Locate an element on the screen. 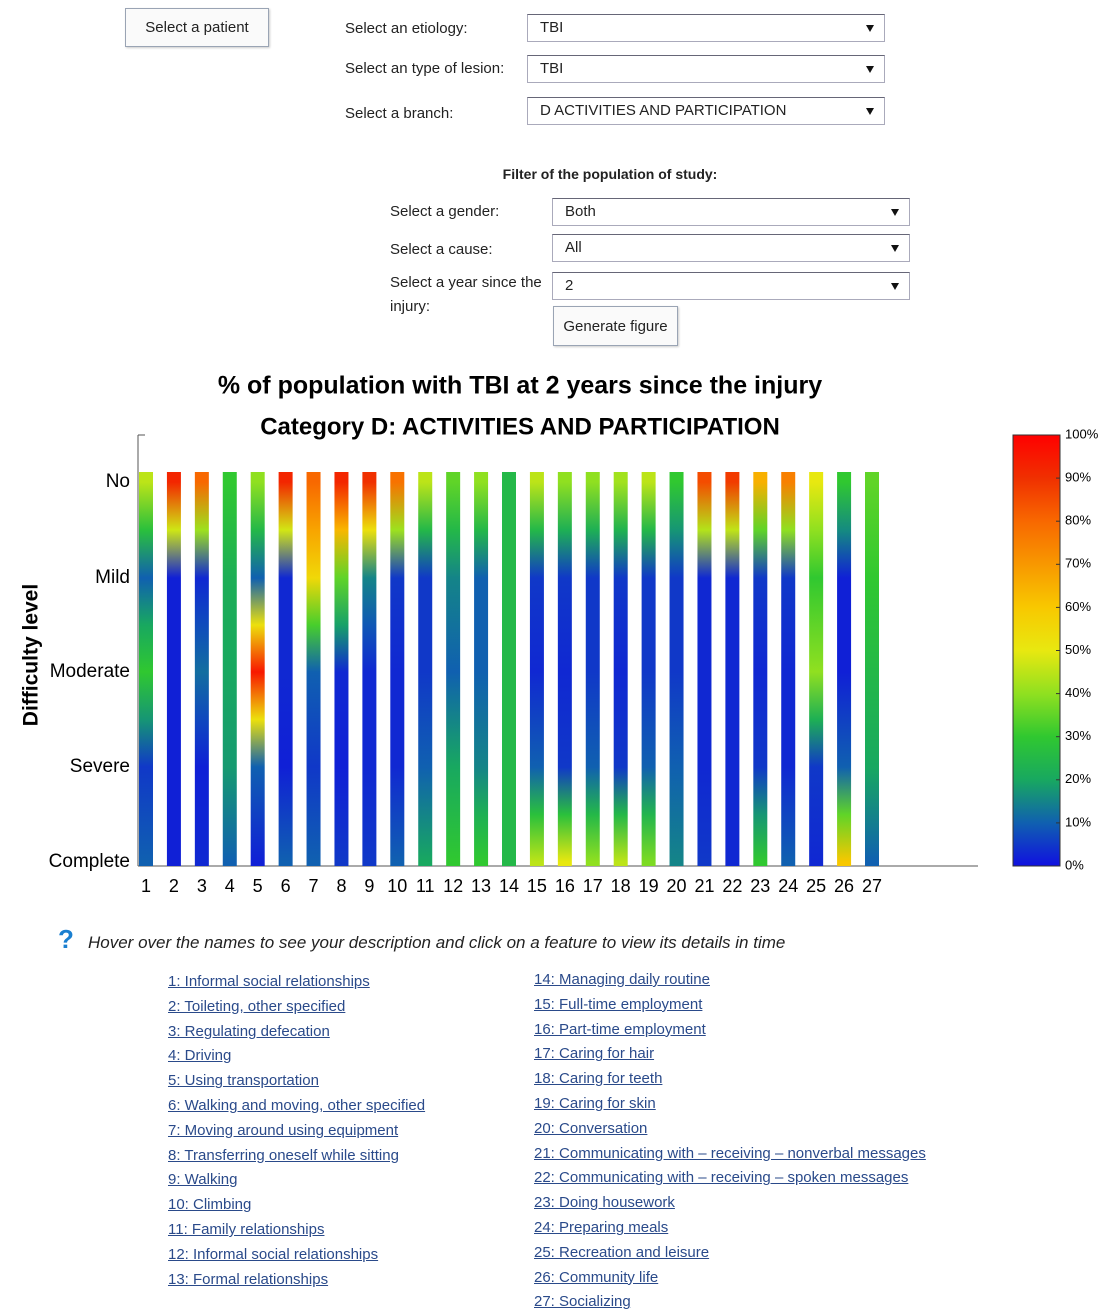  x-tick-label: 25 is located at coordinates (816, 886).